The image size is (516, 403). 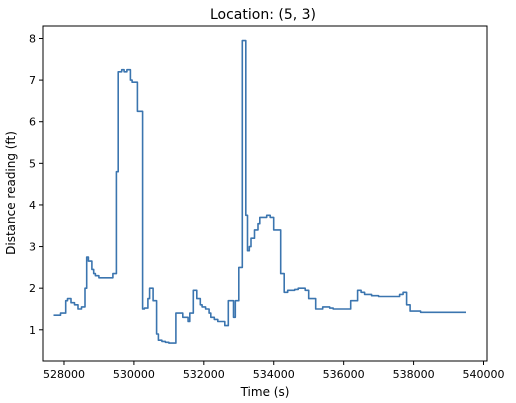 What do you see at coordinates (32, 38) in the screenshot?
I see `y-tick-label: 8` at bounding box center [32, 38].